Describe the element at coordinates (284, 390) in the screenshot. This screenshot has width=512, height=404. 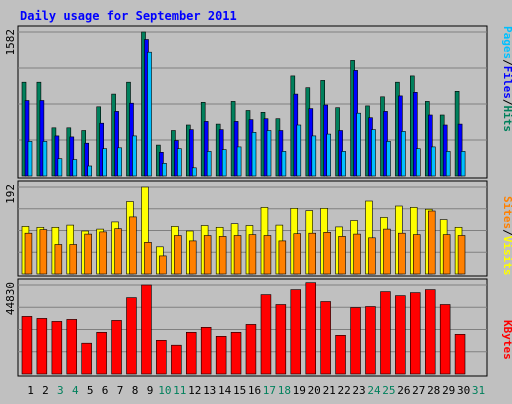
I see `x-tick-label: 18` at that location.